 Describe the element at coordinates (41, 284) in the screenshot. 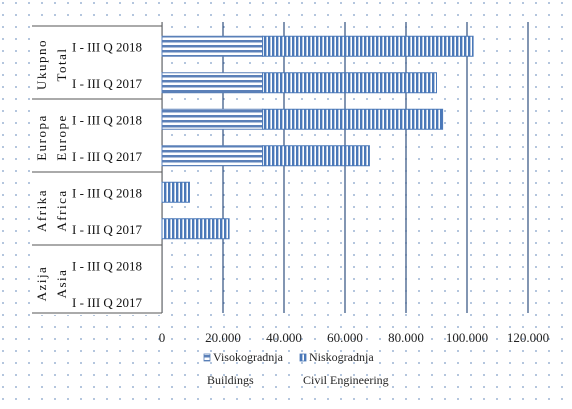

I see `group-label: Azija` at that location.